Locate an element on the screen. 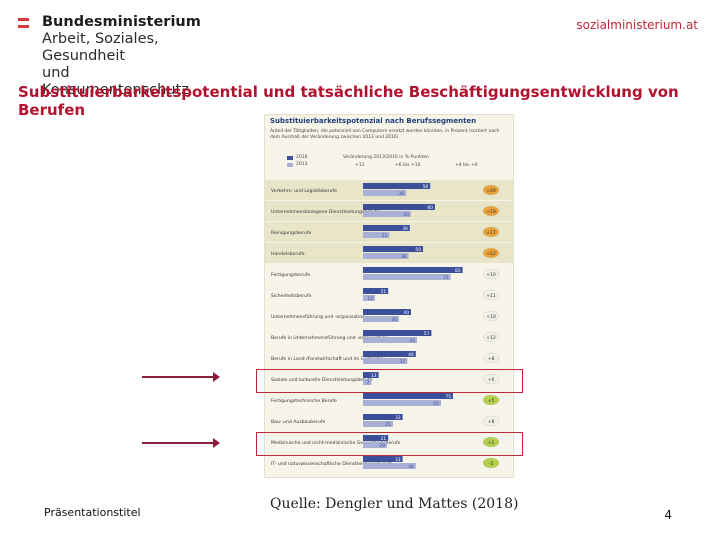 The height and width of the screenshot is (540, 720). data-label-2013: 10 is located at coordinates (370, 299).